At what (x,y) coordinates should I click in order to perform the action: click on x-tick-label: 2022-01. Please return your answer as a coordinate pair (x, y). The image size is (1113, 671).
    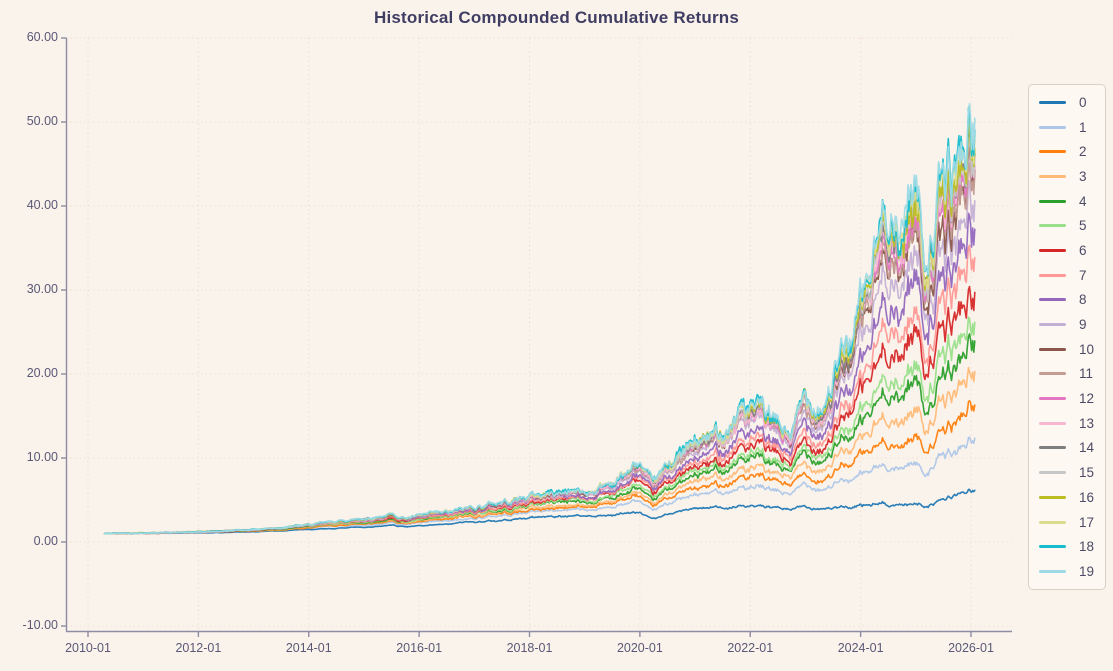
    Looking at the image, I should click on (750, 648).